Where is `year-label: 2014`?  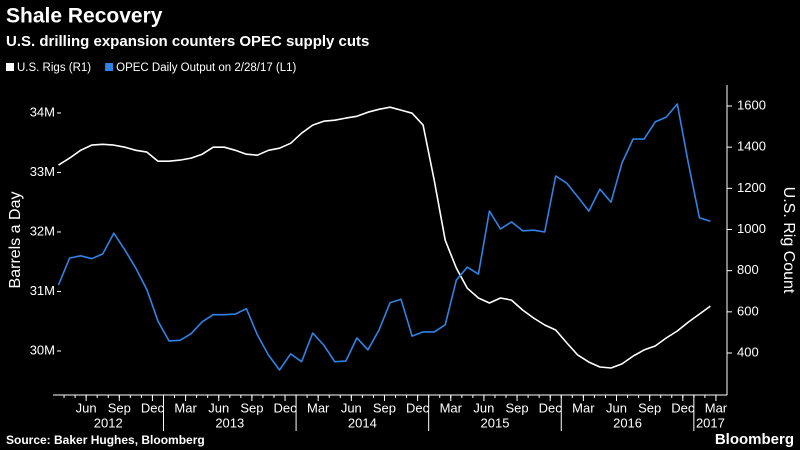
year-label: 2014 is located at coordinates (362, 422).